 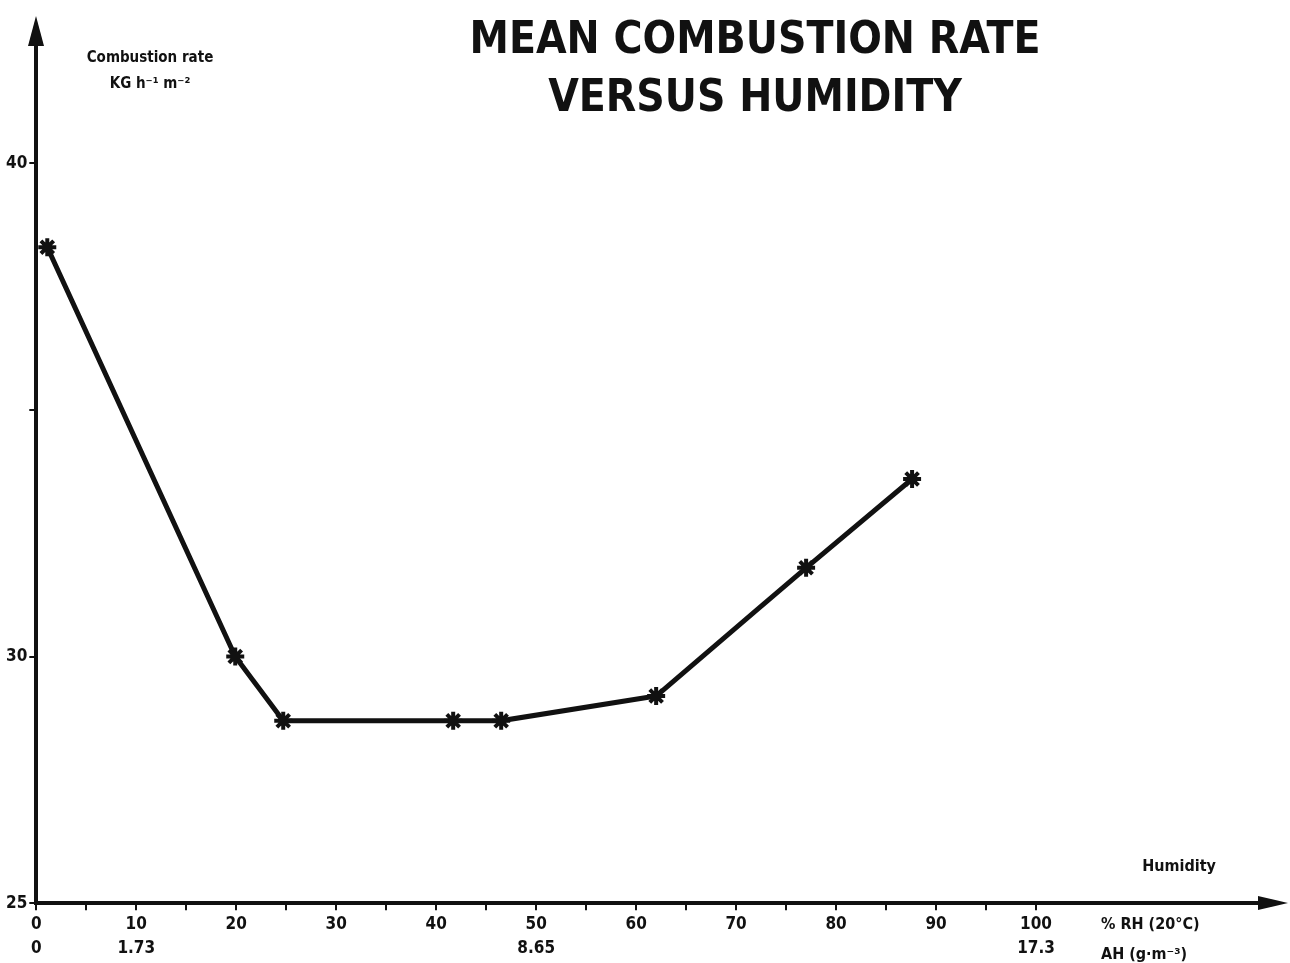 I want to click on x-tick-label: 90, so click(x=936, y=922).